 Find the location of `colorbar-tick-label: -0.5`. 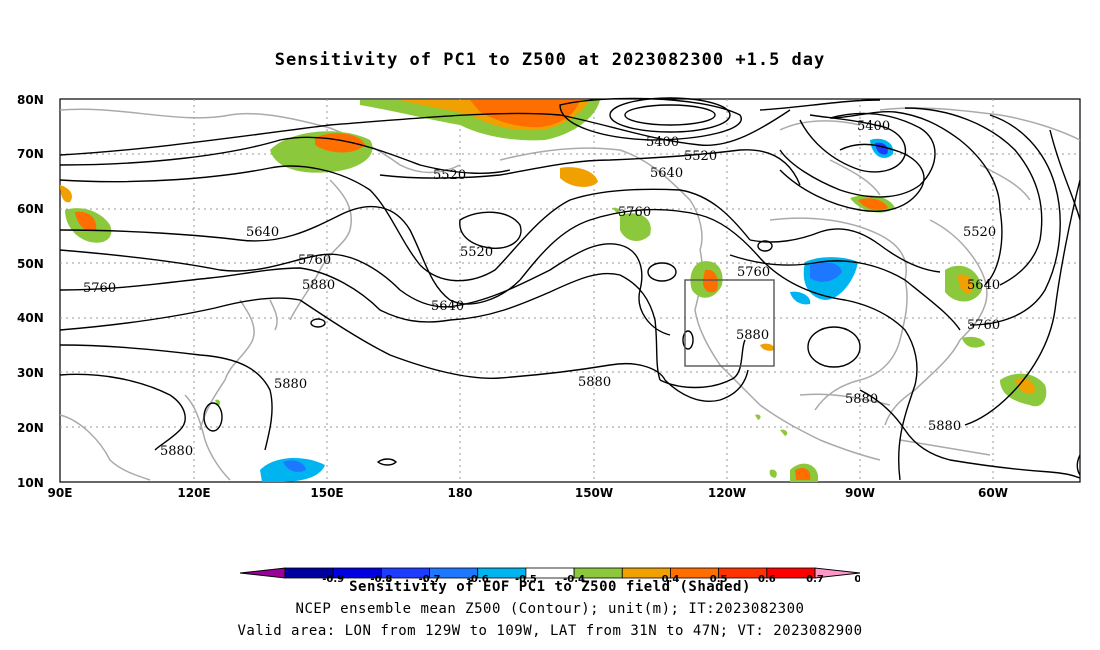

colorbar-tick-label: -0.5 is located at coordinates (526, 579).